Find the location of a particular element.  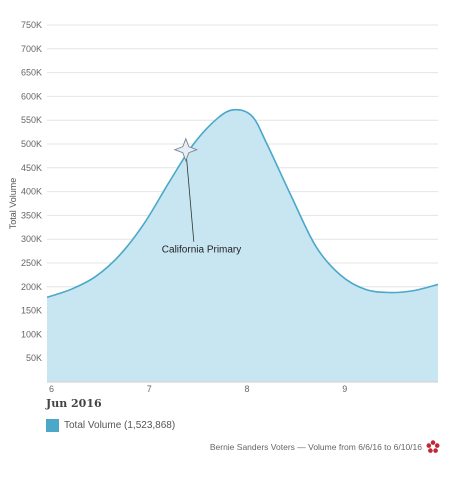

annotation-label: California Primary is located at coordinates (201, 250).